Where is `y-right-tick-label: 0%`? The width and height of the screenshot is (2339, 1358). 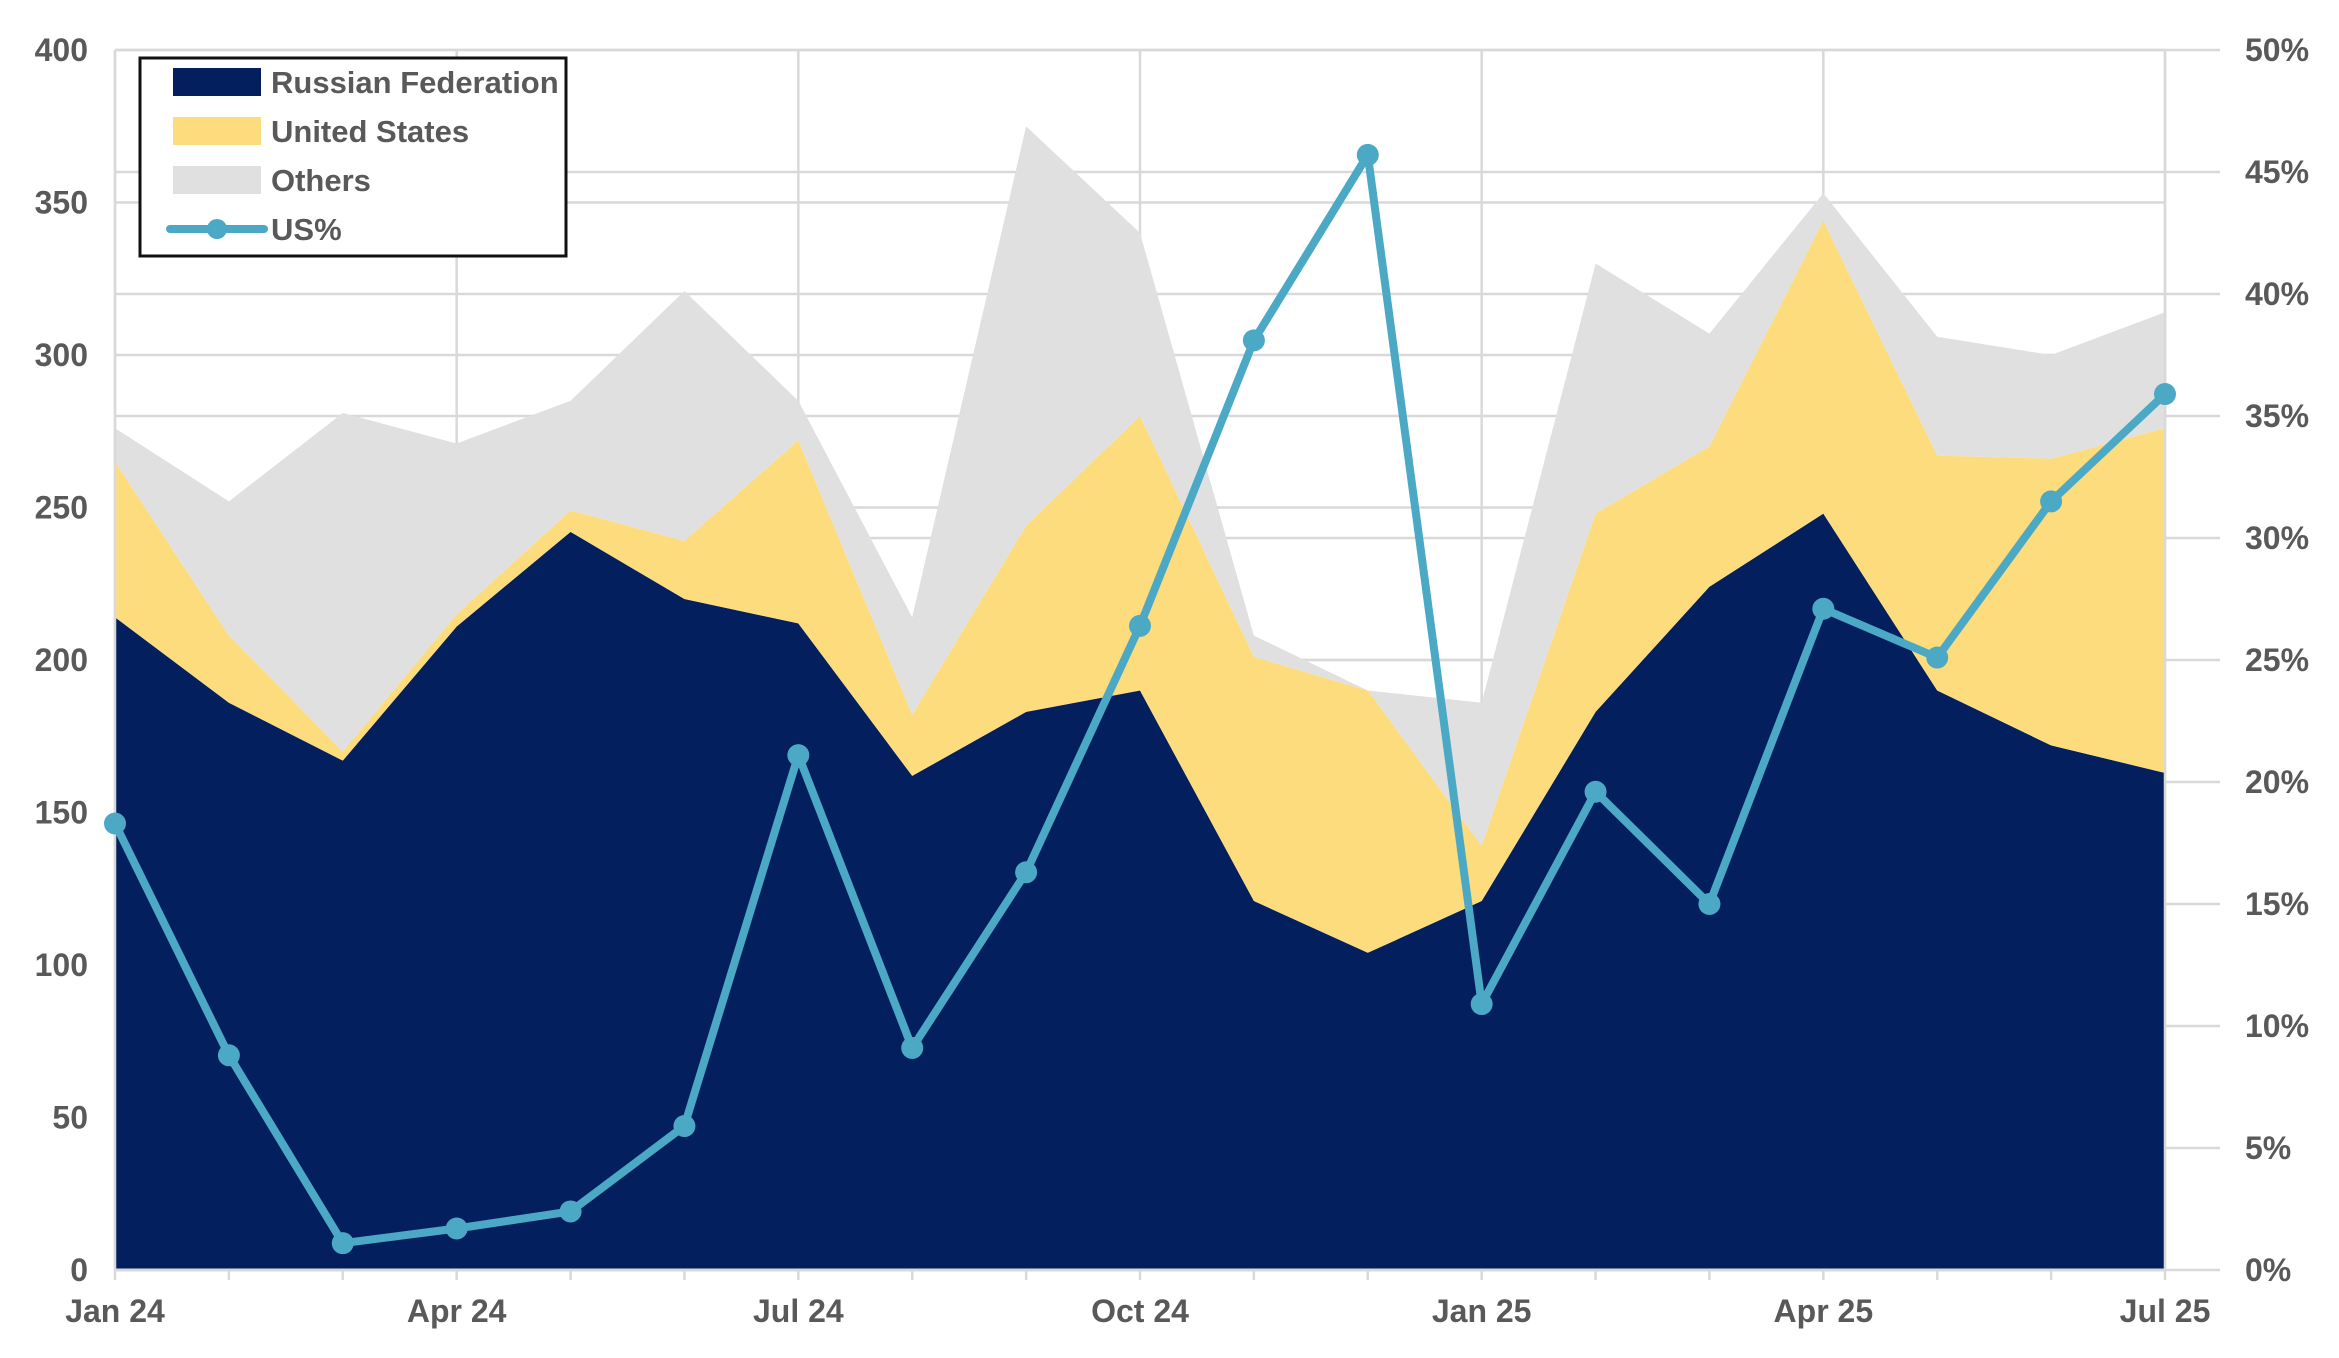 y-right-tick-label: 0% is located at coordinates (2268, 1270).